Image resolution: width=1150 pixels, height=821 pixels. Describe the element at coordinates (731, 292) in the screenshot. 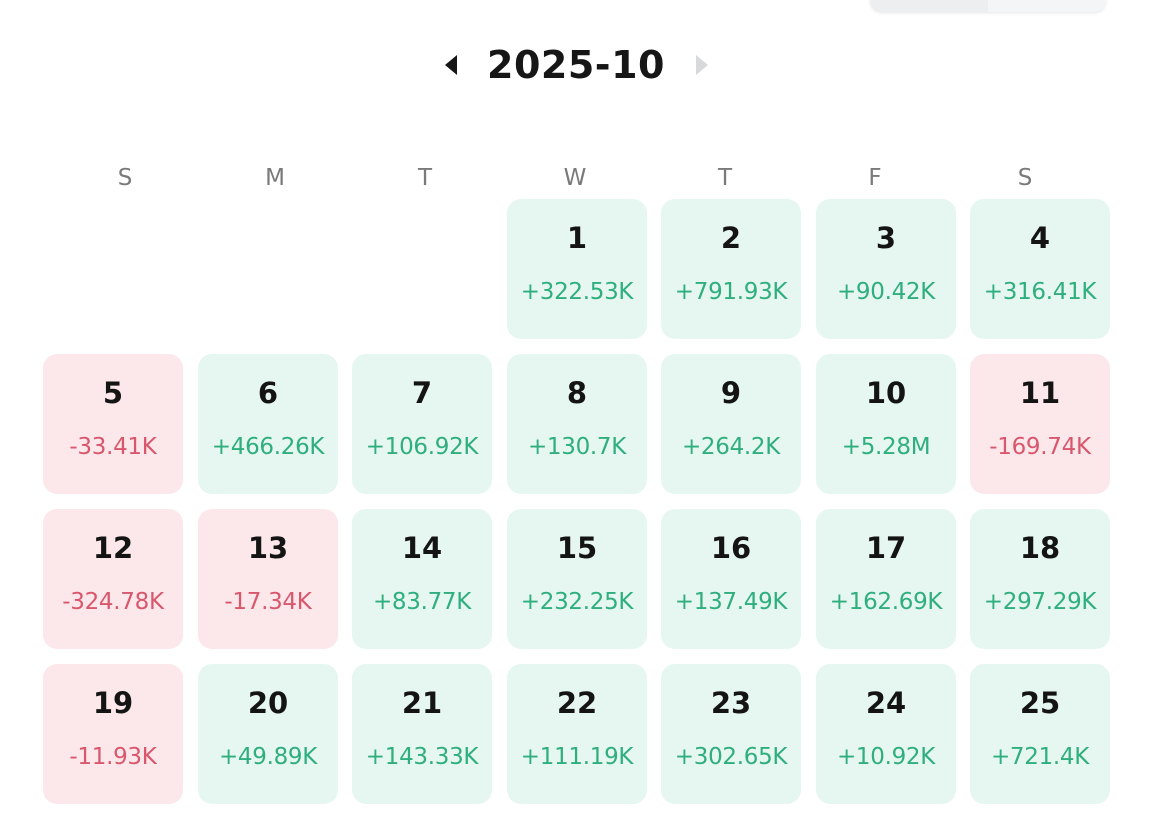

I see `daily-pnl-value: +791.93K` at that location.